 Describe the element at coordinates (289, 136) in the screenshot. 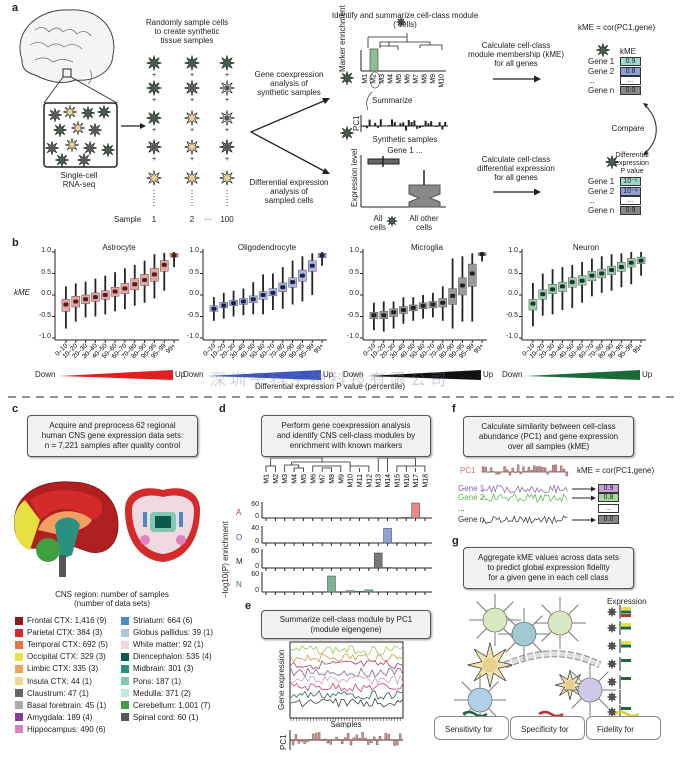

I see `branch-arrows` at that location.